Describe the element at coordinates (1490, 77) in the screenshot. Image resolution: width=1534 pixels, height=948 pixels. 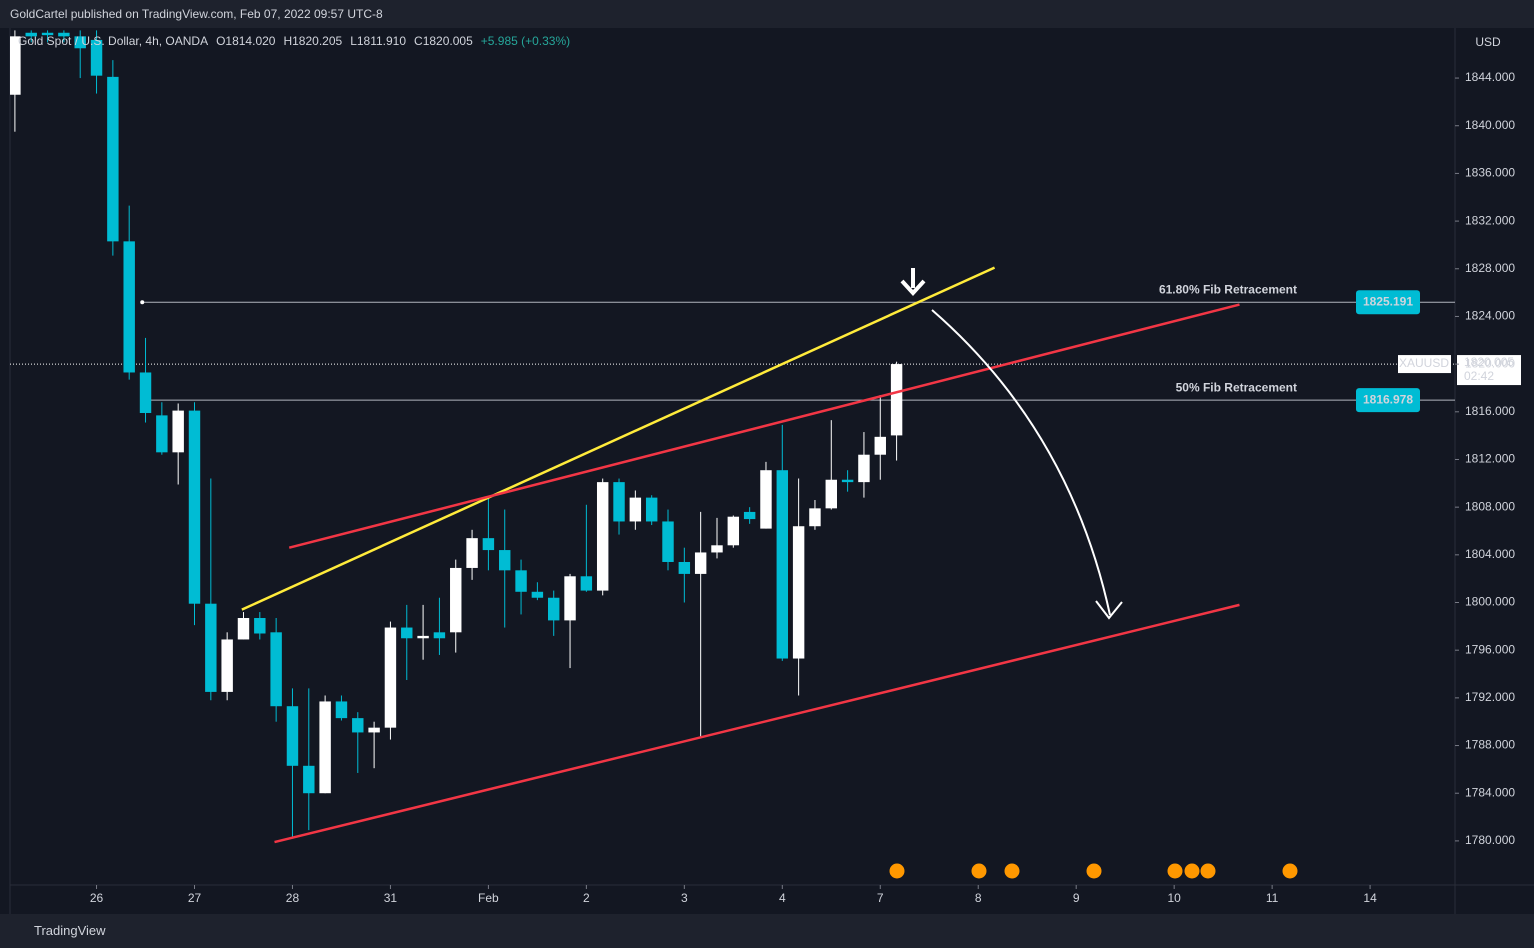
I see `y-tick-label: 1844.000` at that location.